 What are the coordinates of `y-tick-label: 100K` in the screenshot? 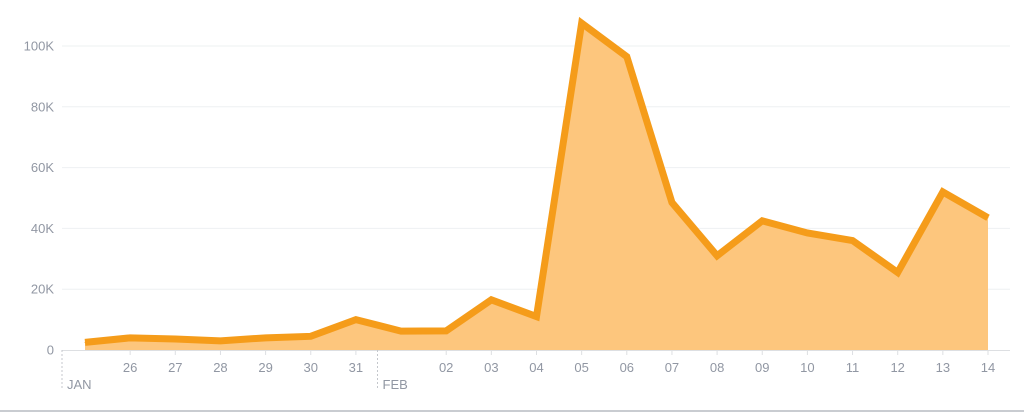 It's located at (39, 46).